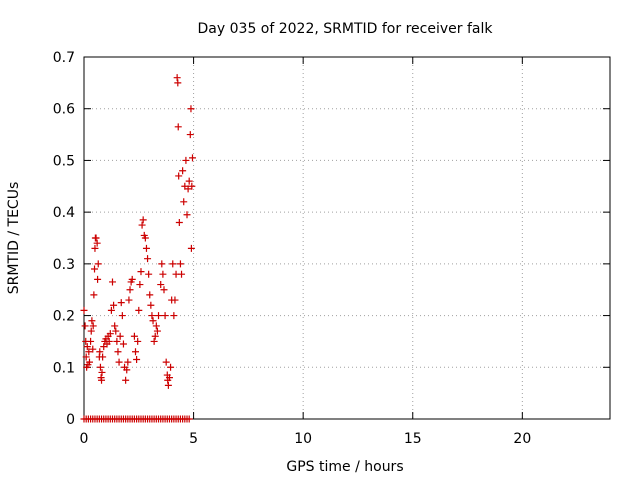 Image resolution: width=640 pixels, height=480 pixels. I want to click on y-tick-label: 0.6, so click(64, 110).